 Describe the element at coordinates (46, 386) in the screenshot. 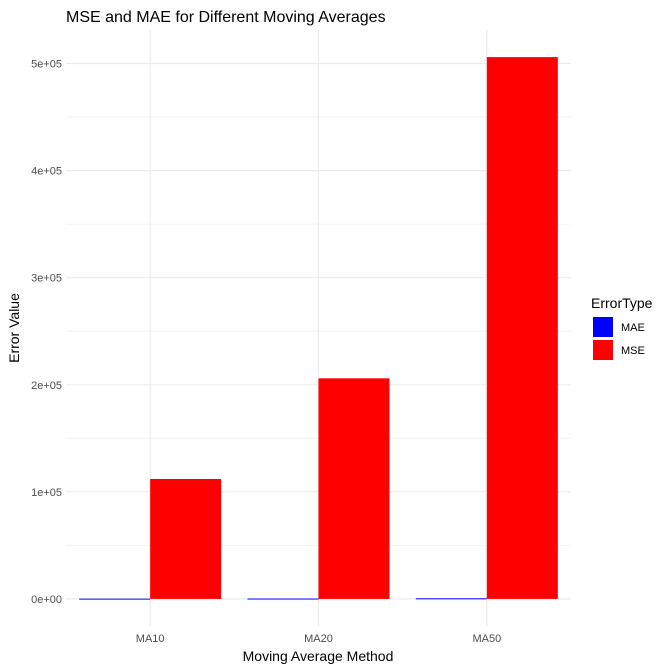

I see `y-tick-label: 2e+05` at that location.